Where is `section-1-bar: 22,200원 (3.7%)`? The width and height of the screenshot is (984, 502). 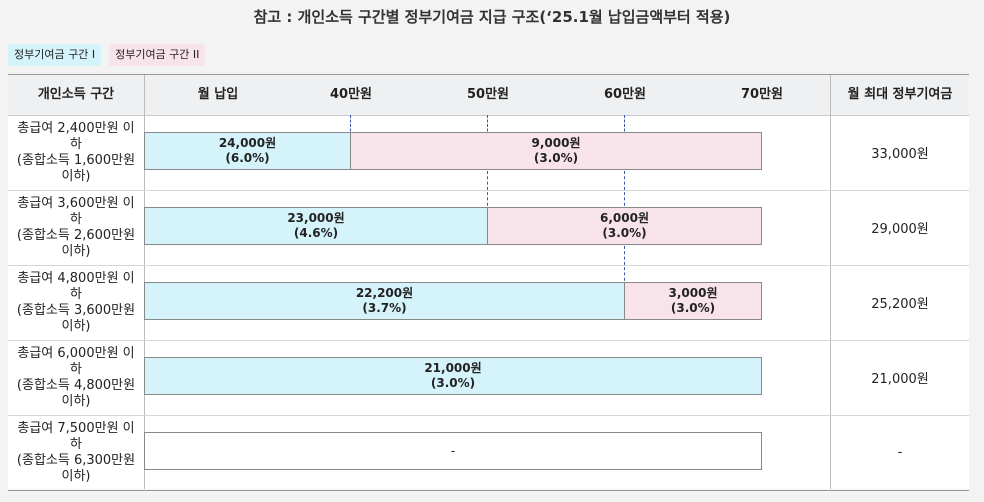
section-1-bar: 22,200원 (3.7%) is located at coordinates (384, 301).